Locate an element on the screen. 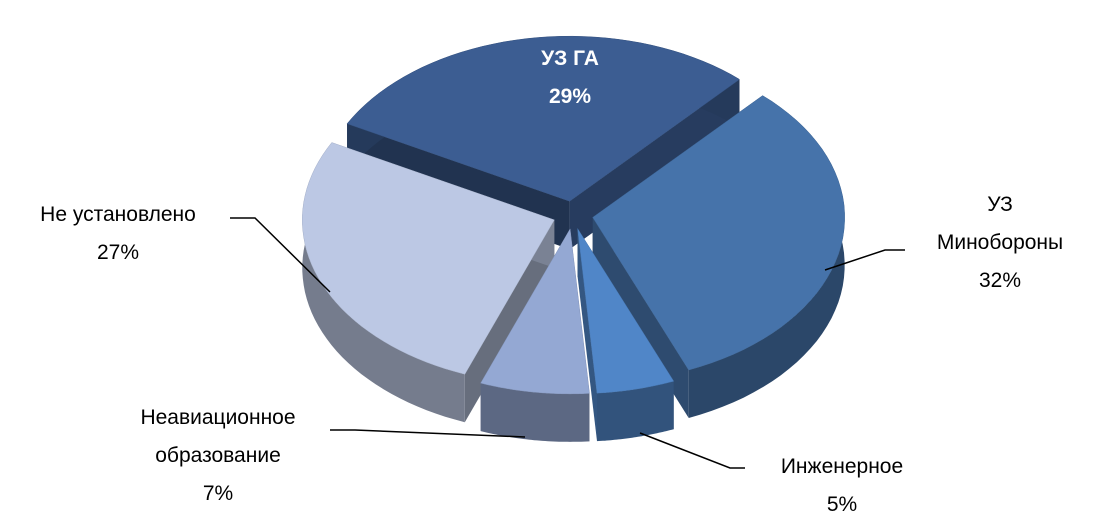  slice-label: Инженерное is located at coordinates (842, 466).